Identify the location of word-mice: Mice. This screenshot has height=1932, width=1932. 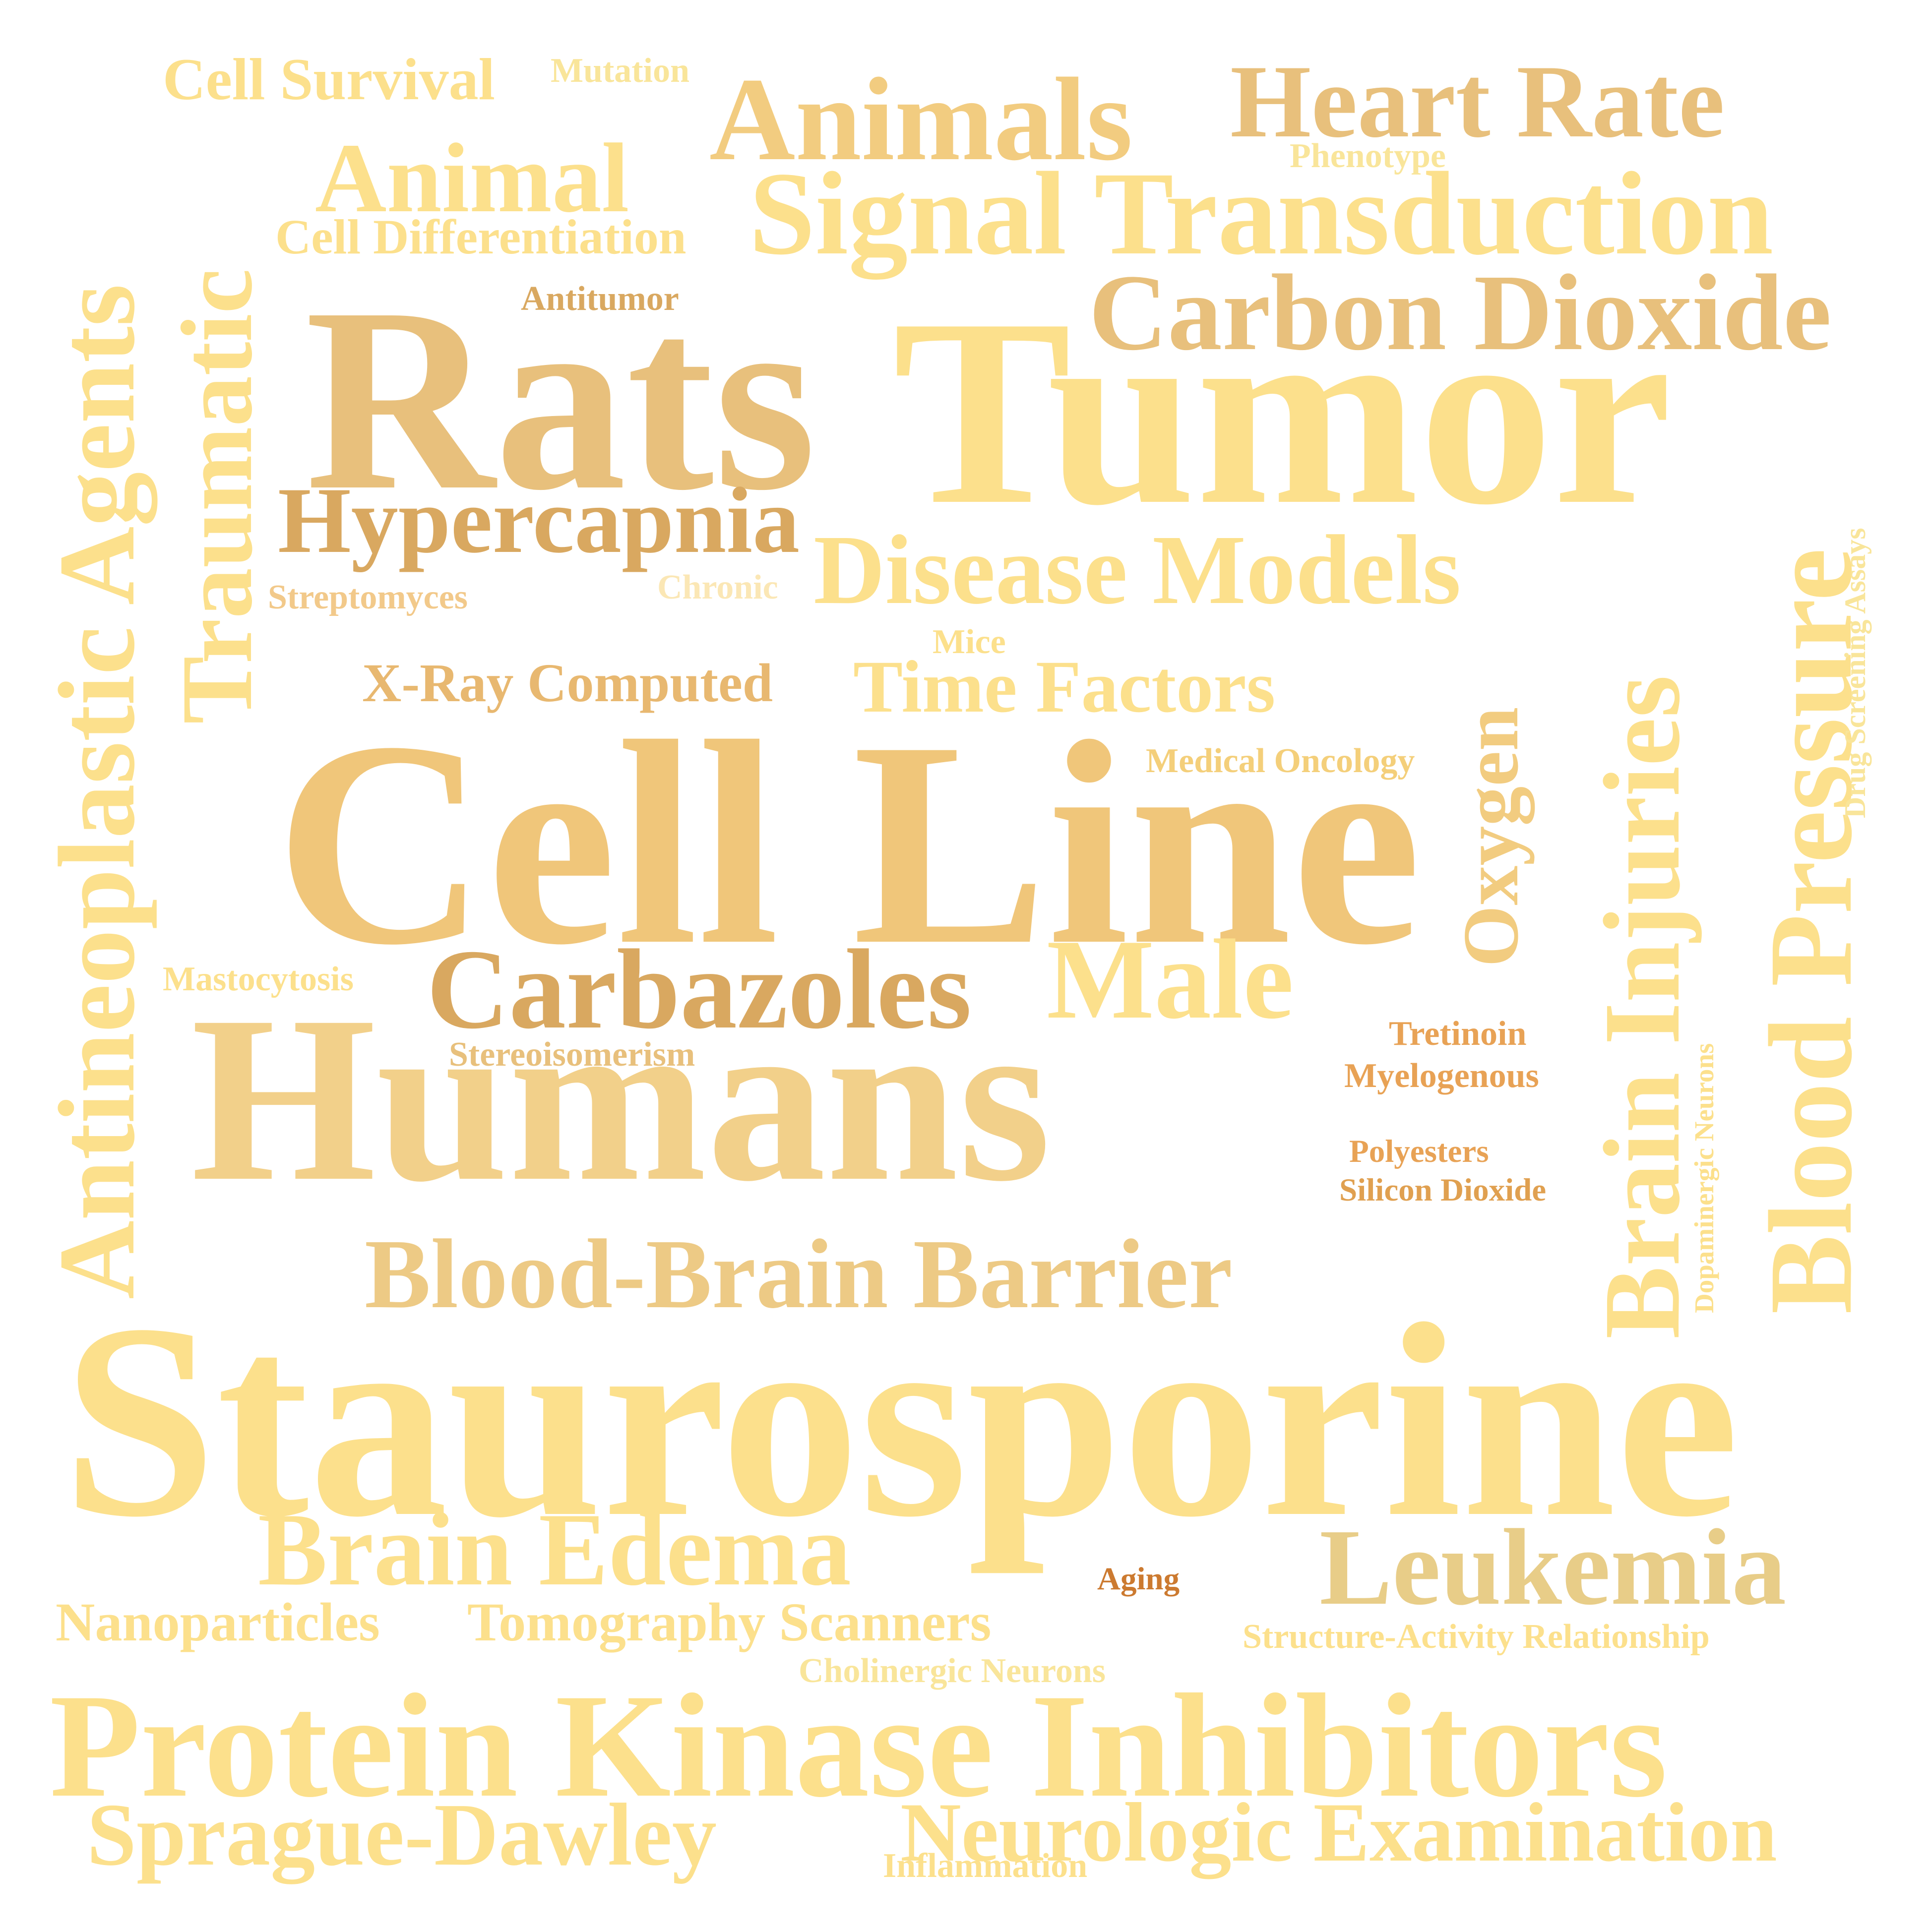
(970, 642).